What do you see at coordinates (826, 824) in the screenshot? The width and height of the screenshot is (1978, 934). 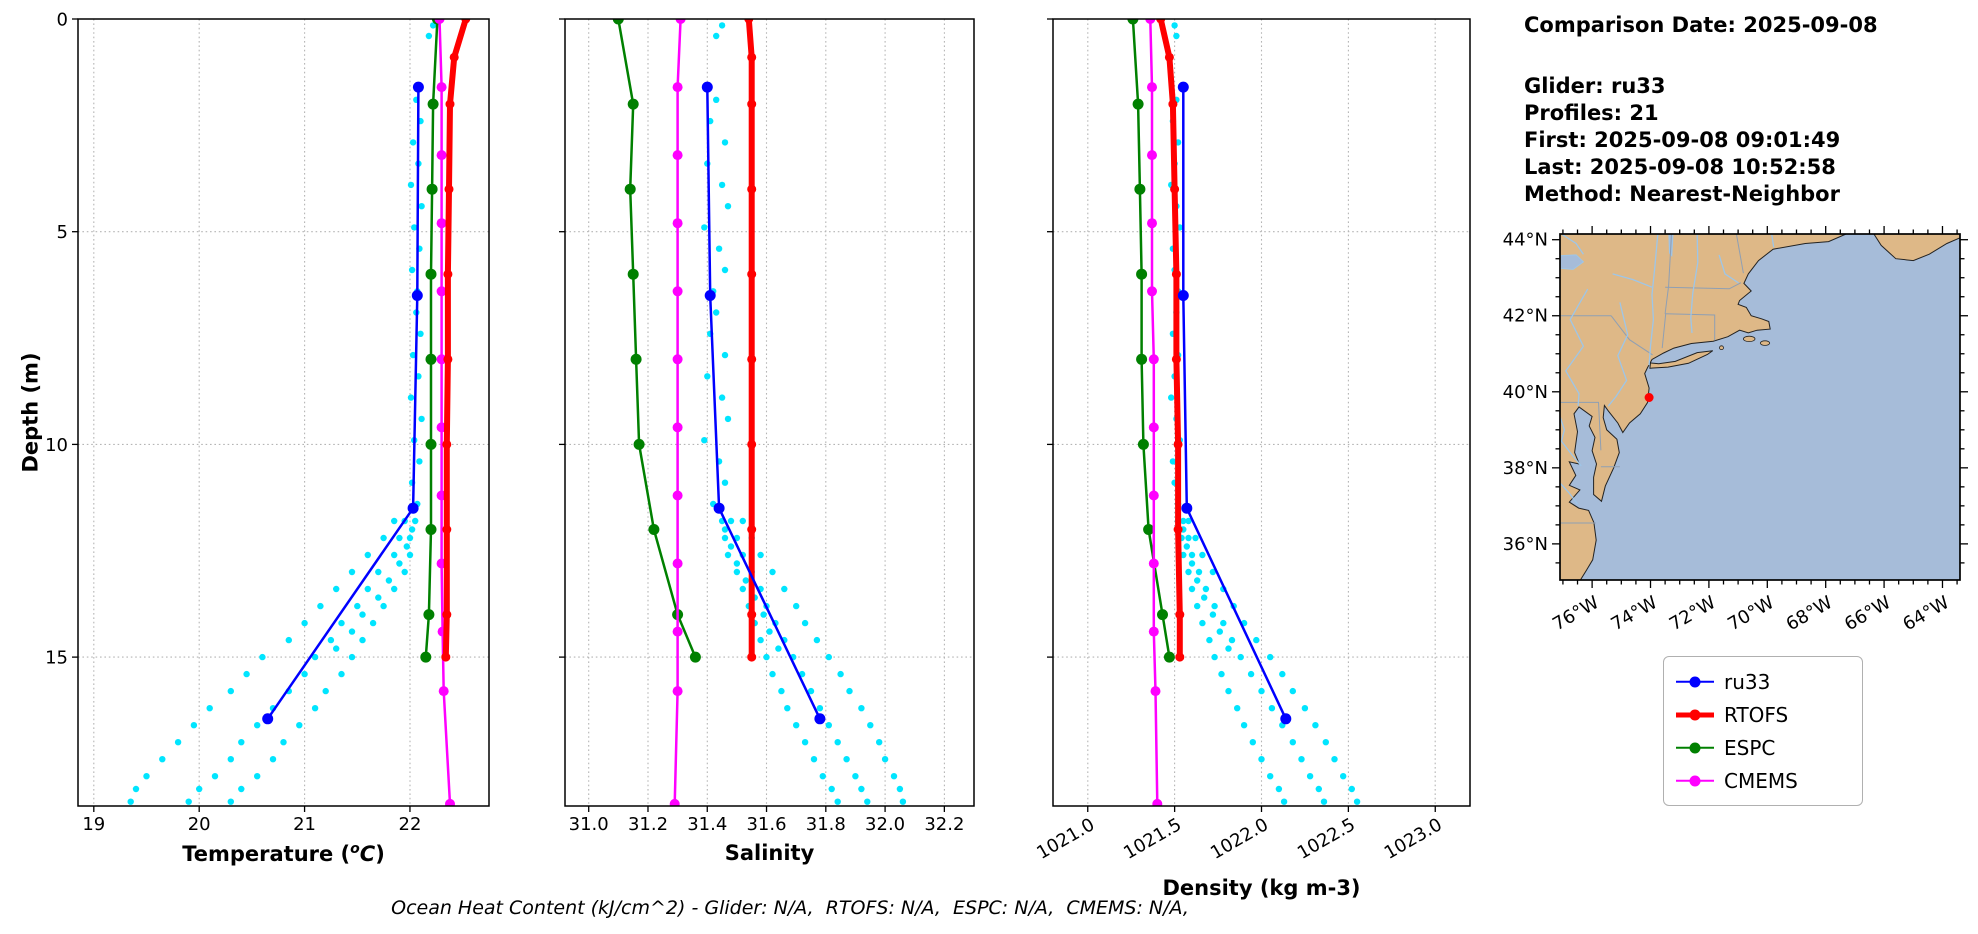 I see `svg-text: 31.8` at bounding box center [826, 824].